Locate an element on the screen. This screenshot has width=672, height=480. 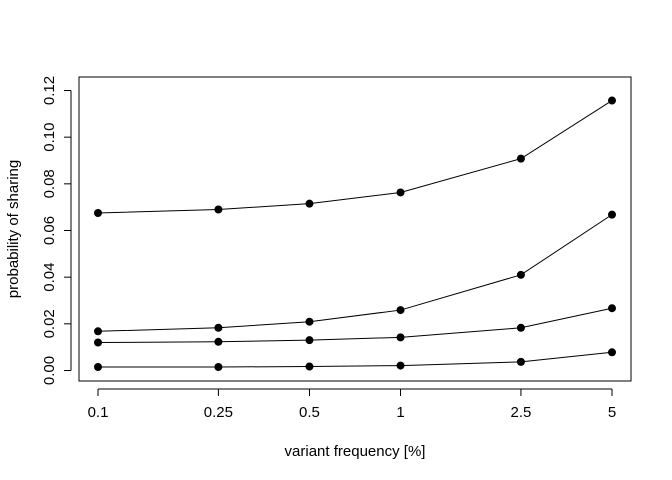
x-tick-label: 5 is located at coordinates (612, 412).